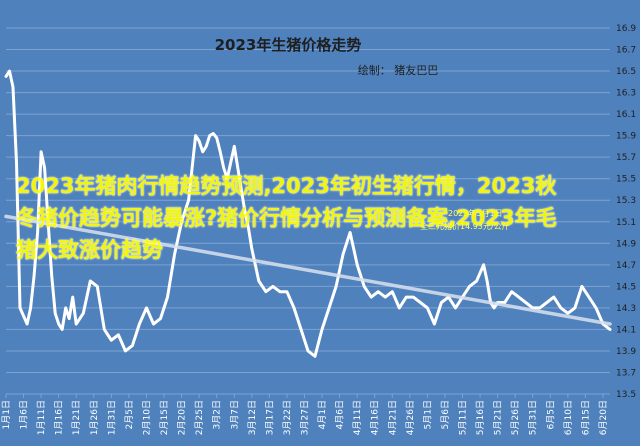 This screenshot has width=640, height=446. I want to click on x-tick-label: 4月1日, so click(322, 414).